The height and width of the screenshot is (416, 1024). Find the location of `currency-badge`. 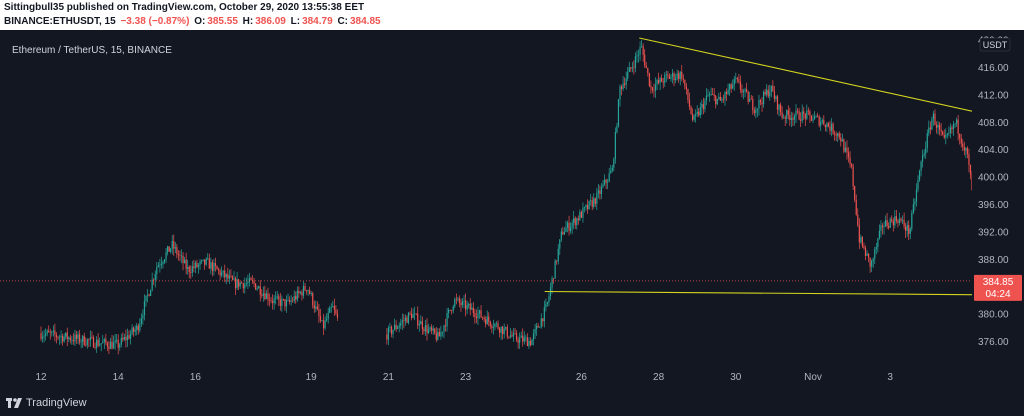

currency-badge is located at coordinates (995, 44).